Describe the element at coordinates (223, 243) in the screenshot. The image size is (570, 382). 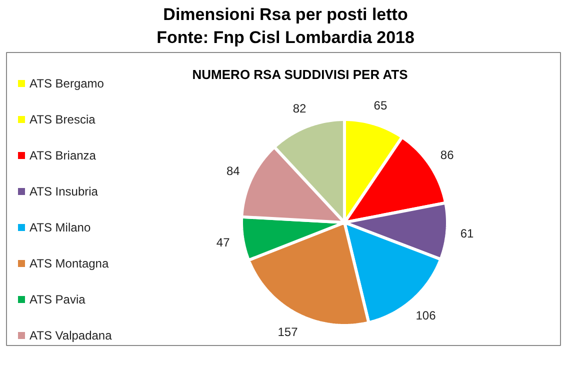
I see `data-label: 47` at that location.